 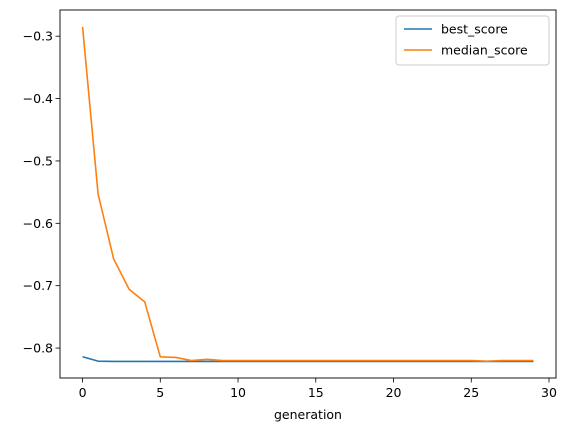 I want to click on x-tick-label: 30, so click(x=549, y=392).